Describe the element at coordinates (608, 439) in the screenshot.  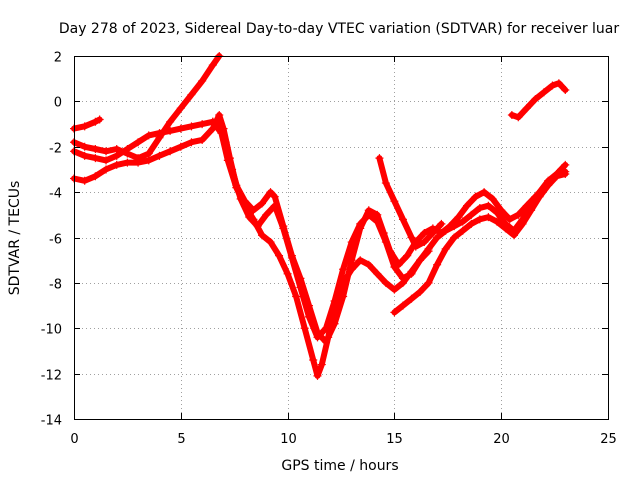
I see `x-tick-label: 25` at that location.